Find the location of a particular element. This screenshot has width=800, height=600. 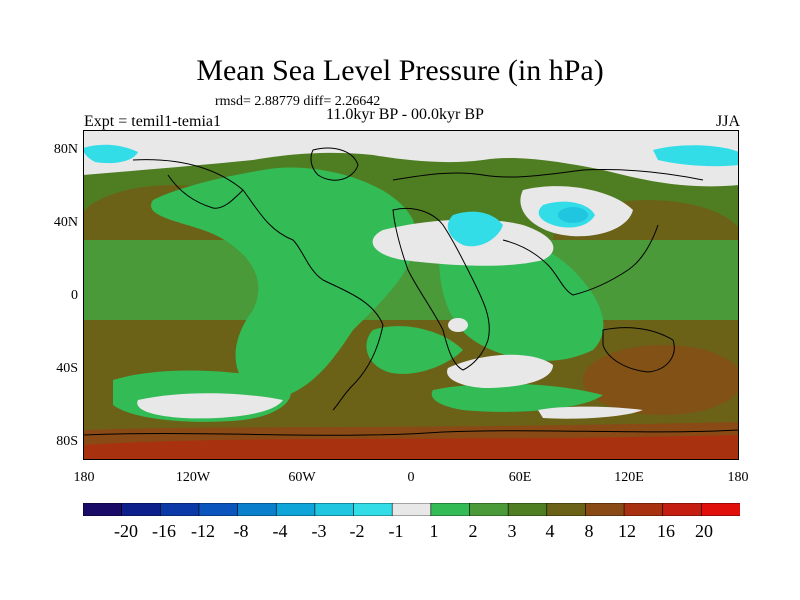

colorbar-label: -4 is located at coordinates (280, 531).